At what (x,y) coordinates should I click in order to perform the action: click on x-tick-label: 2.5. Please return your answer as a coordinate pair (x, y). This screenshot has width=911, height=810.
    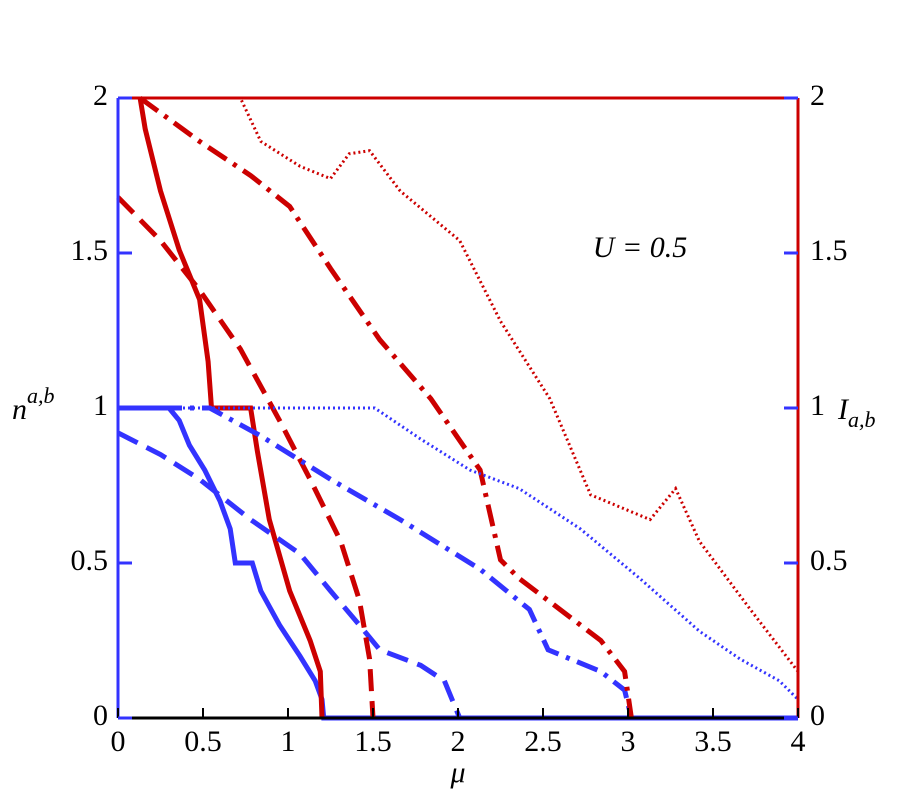
    Looking at the image, I should click on (543, 741).